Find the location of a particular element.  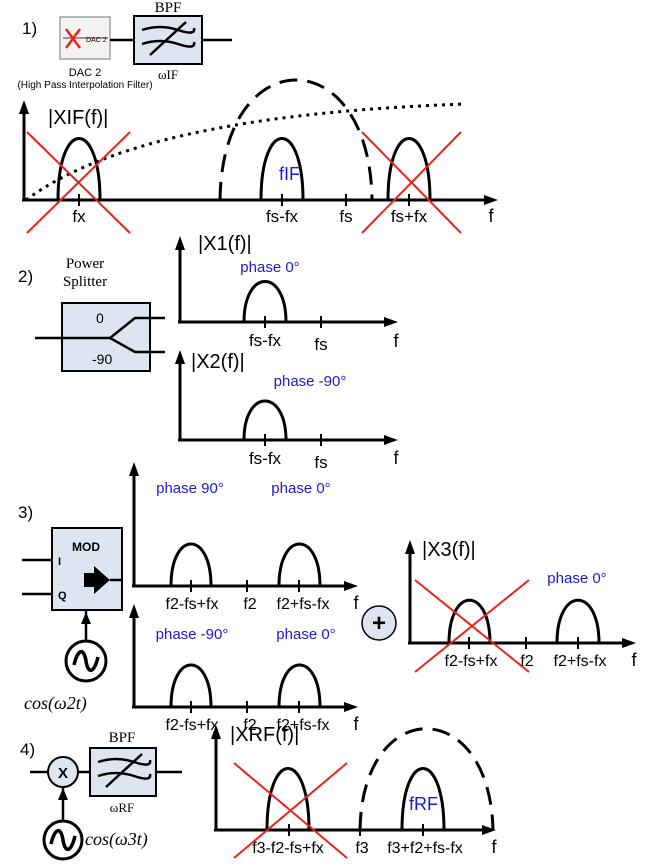

x2-title: |X2(f)| is located at coordinates (218, 362).